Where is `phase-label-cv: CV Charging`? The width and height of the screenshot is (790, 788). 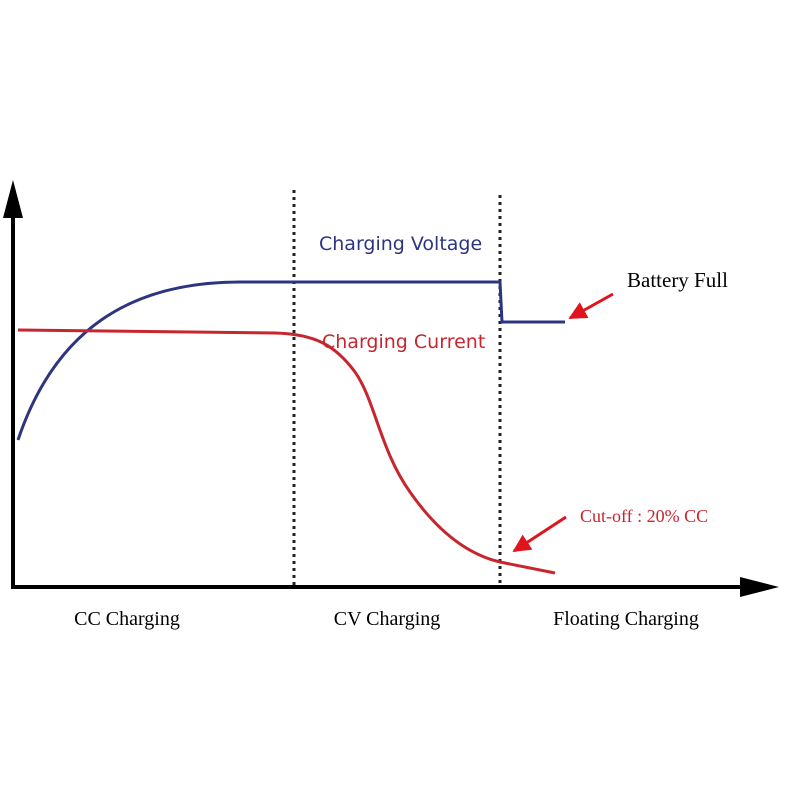
phase-label-cv: CV Charging is located at coordinates (387, 619).